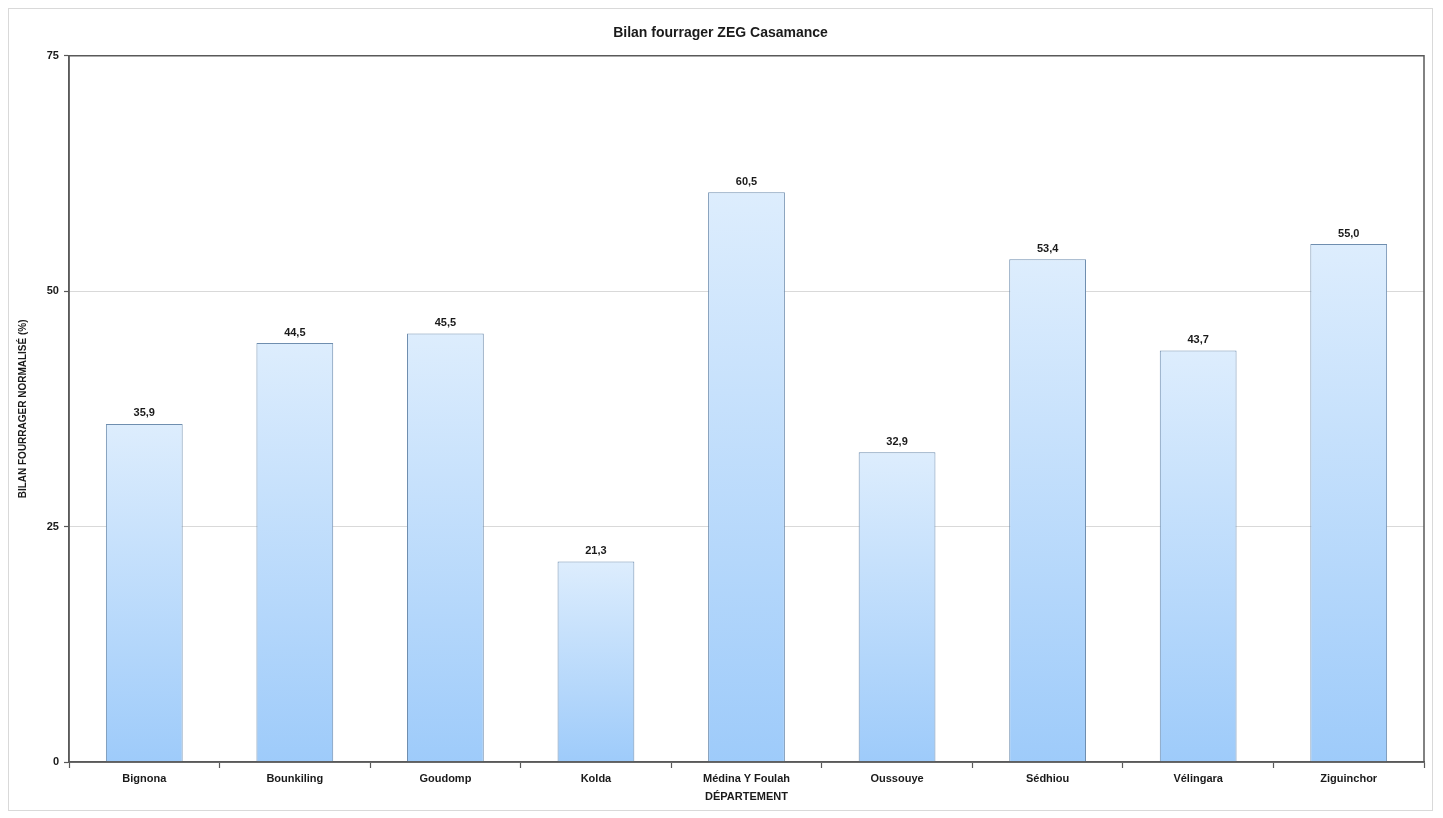  Describe the element at coordinates (1198, 777) in the screenshot. I see `x-tick-label: Vélingara` at that location.